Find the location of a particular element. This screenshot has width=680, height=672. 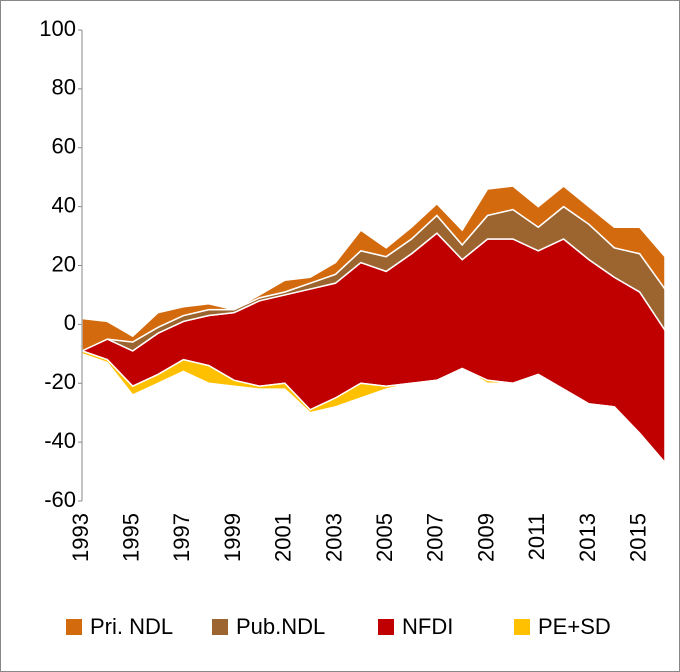

x-tick-label: 1999 is located at coordinates (232, 537).